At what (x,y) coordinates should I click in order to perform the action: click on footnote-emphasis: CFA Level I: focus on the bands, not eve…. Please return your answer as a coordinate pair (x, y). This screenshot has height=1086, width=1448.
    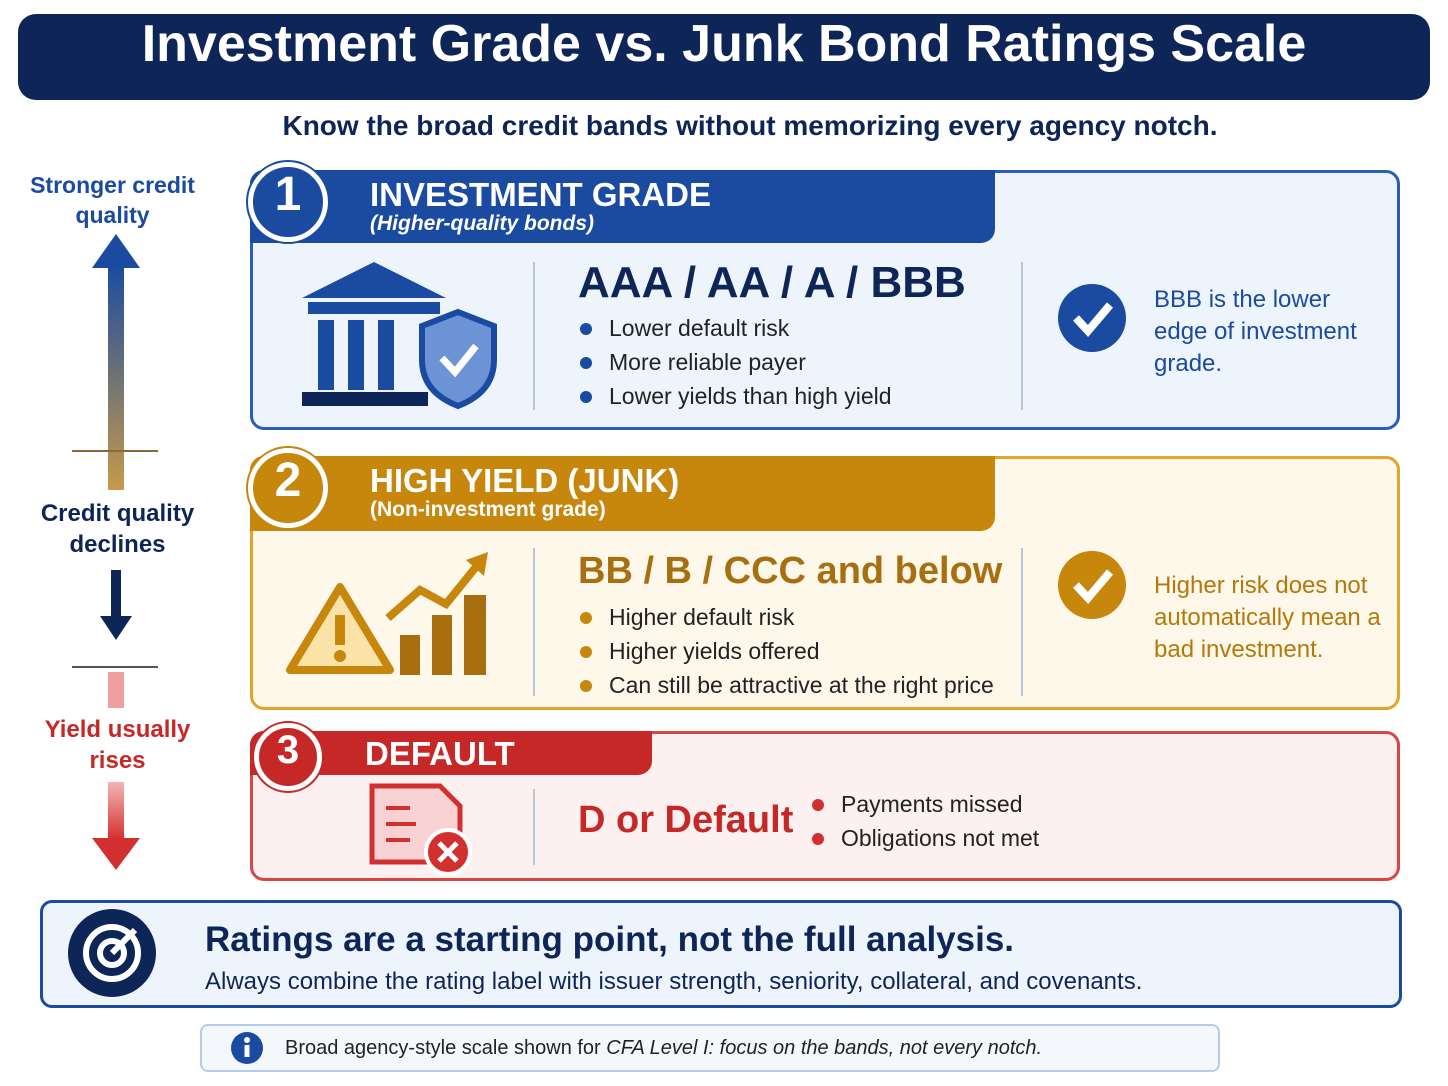
    Looking at the image, I should click on (824, 1048).